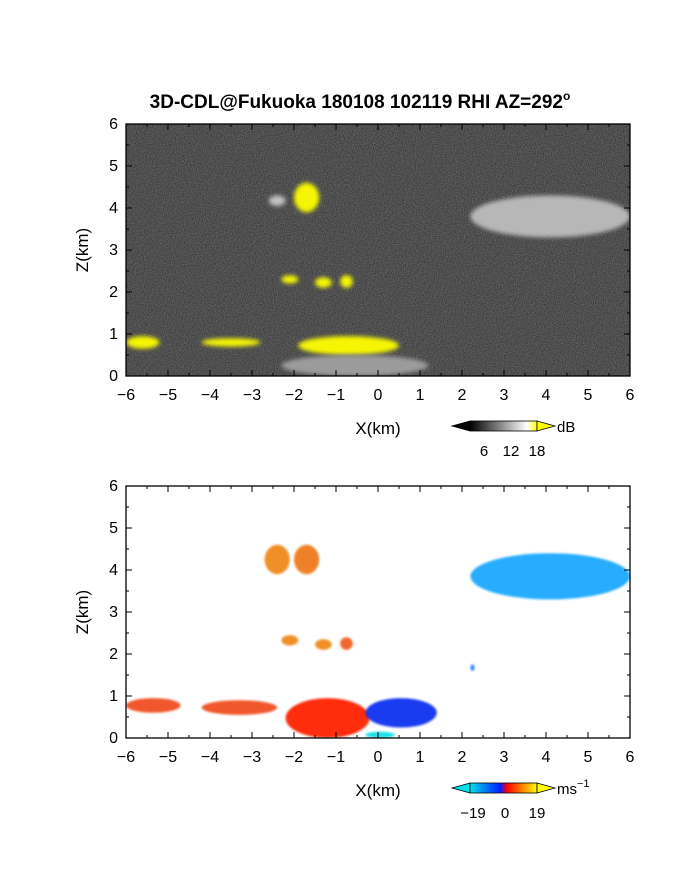 This screenshot has width=680, height=880. I want to click on colorbar-tick-label: 19, so click(537, 813).